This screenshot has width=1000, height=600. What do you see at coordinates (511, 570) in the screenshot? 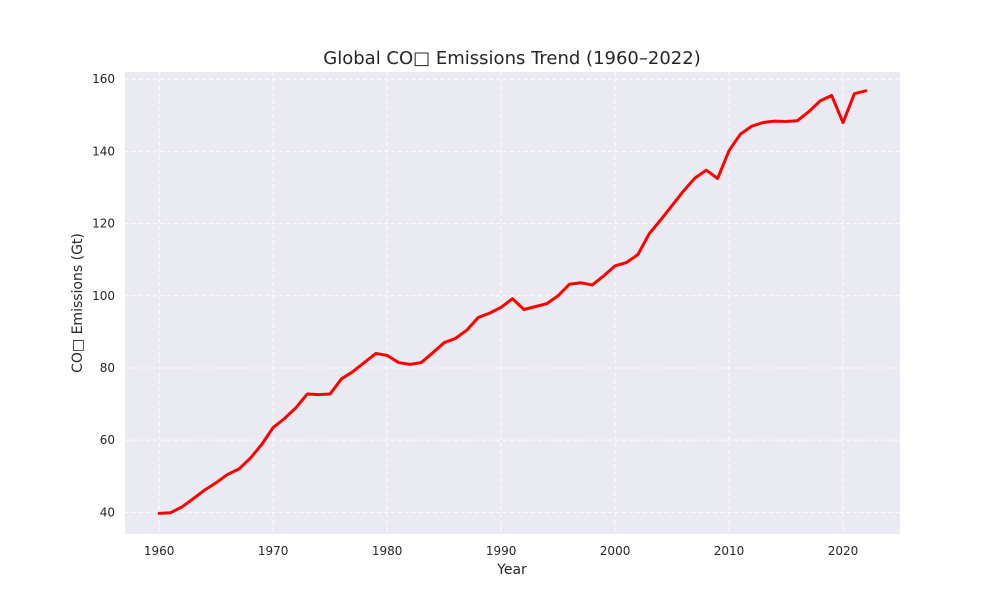
I see `x-axis-label: Year` at bounding box center [511, 570].